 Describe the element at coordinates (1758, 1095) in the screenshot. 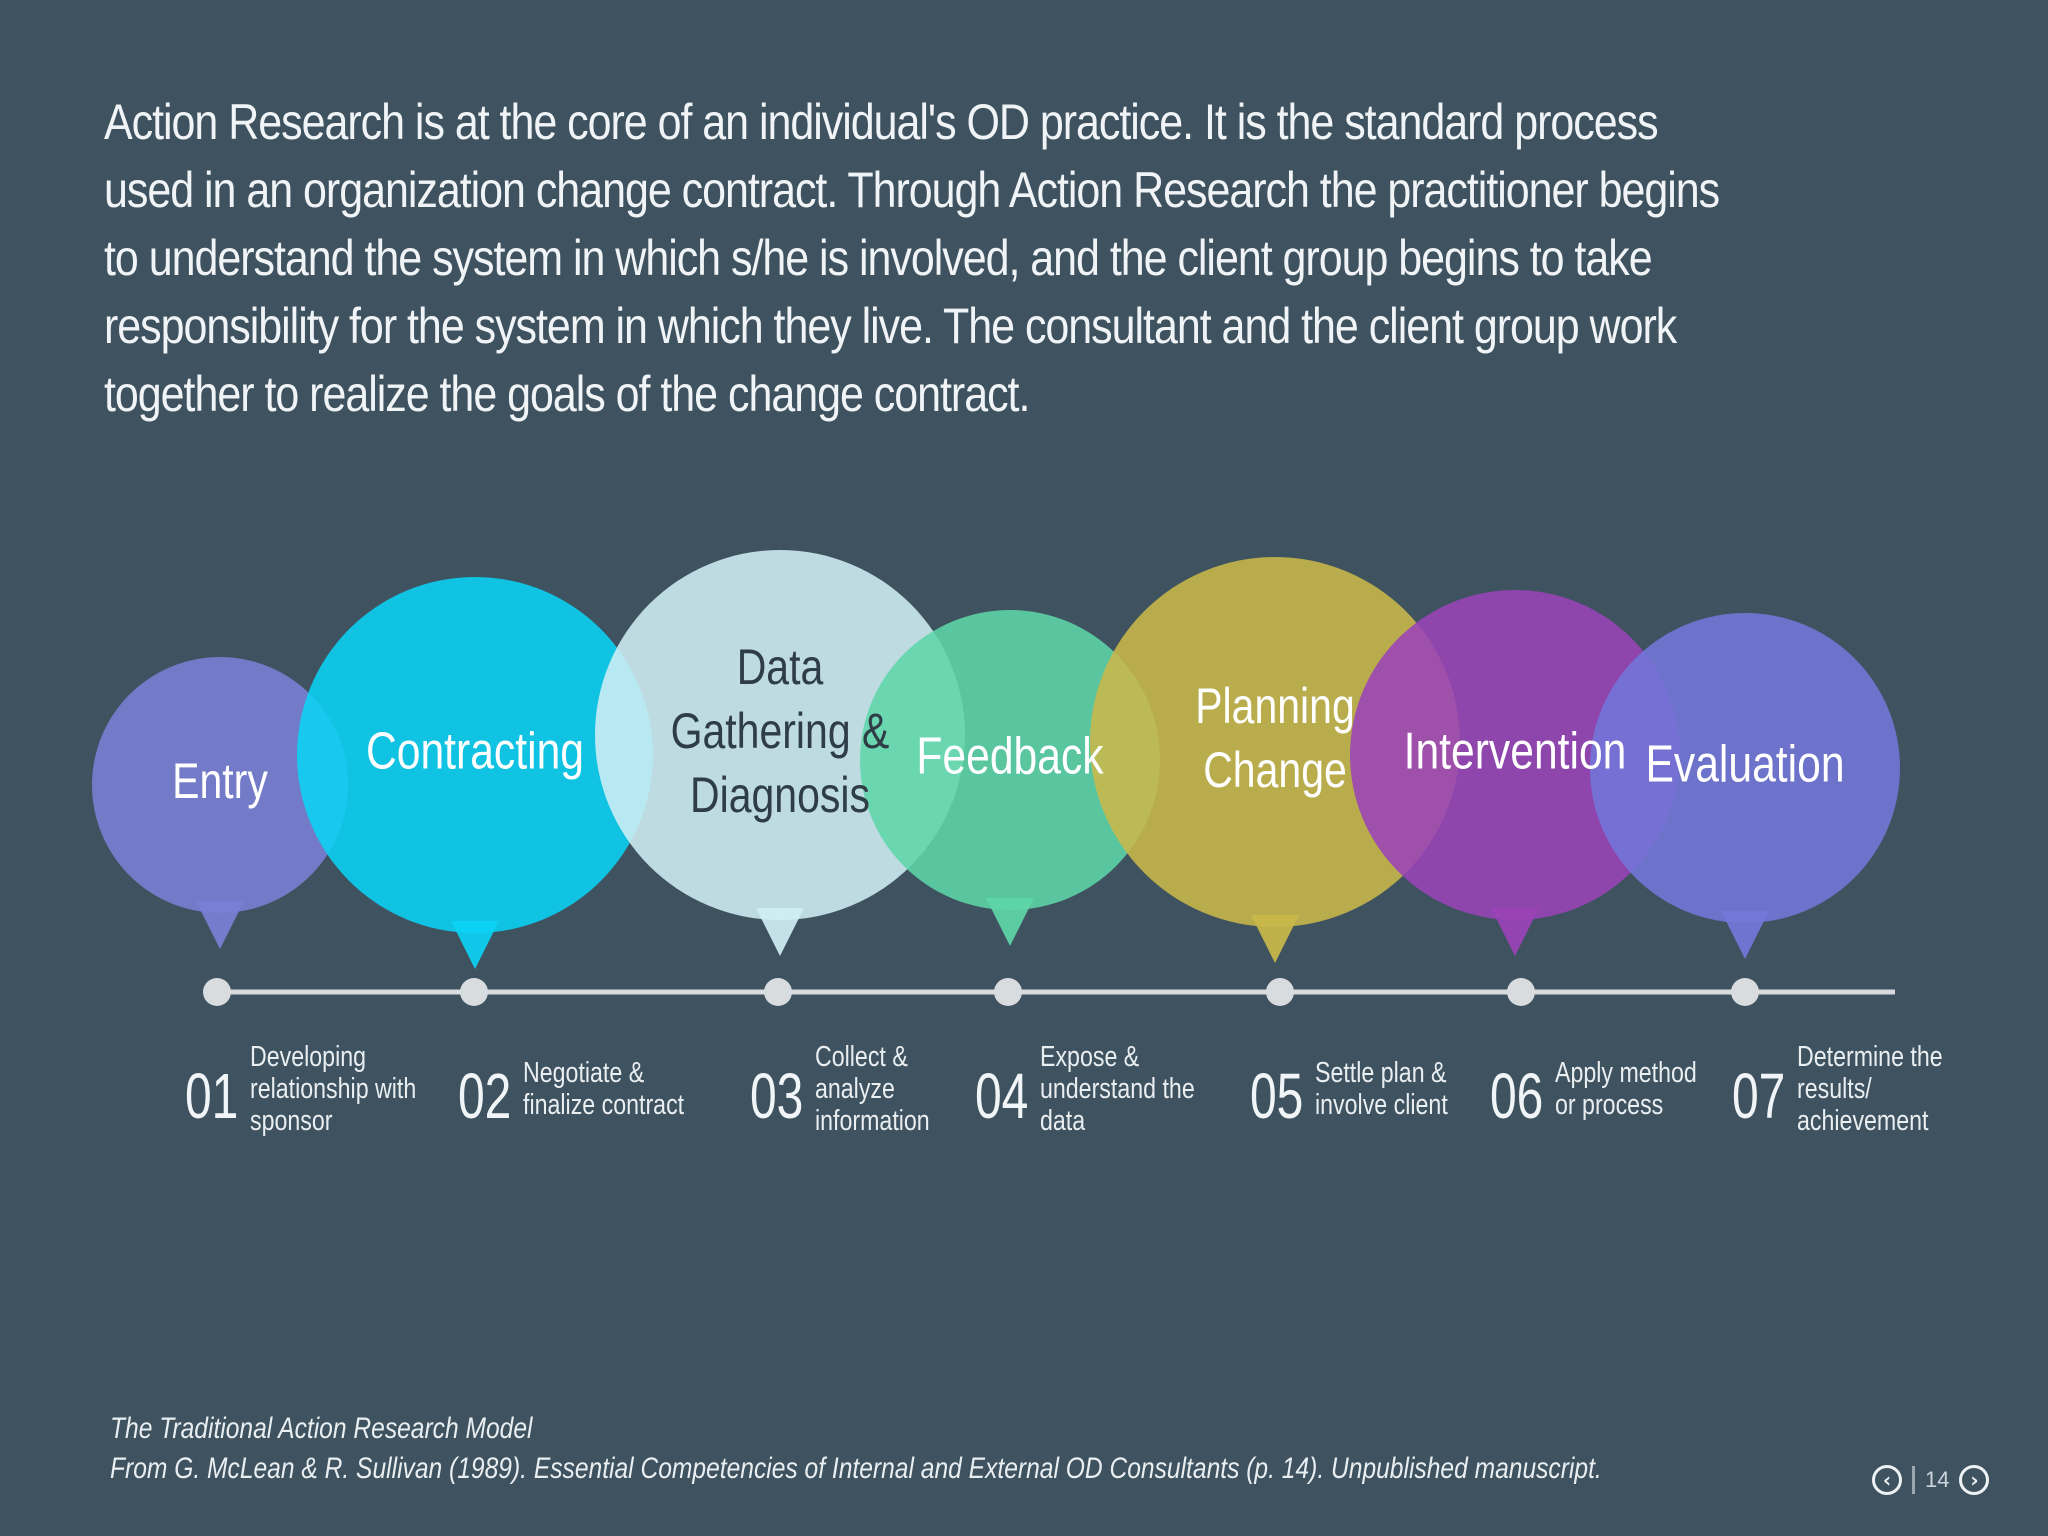

I see `step-number: 07` at that location.